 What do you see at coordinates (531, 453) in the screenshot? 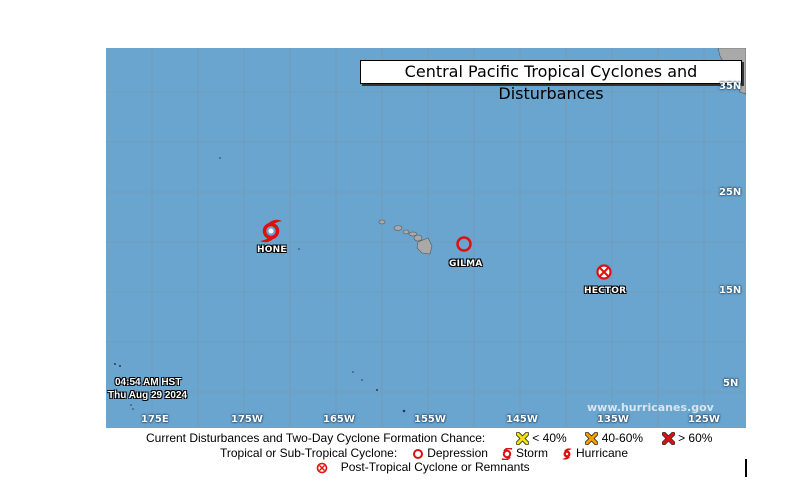
I see `legend-storm: Storm` at bounding box center [531, 453].